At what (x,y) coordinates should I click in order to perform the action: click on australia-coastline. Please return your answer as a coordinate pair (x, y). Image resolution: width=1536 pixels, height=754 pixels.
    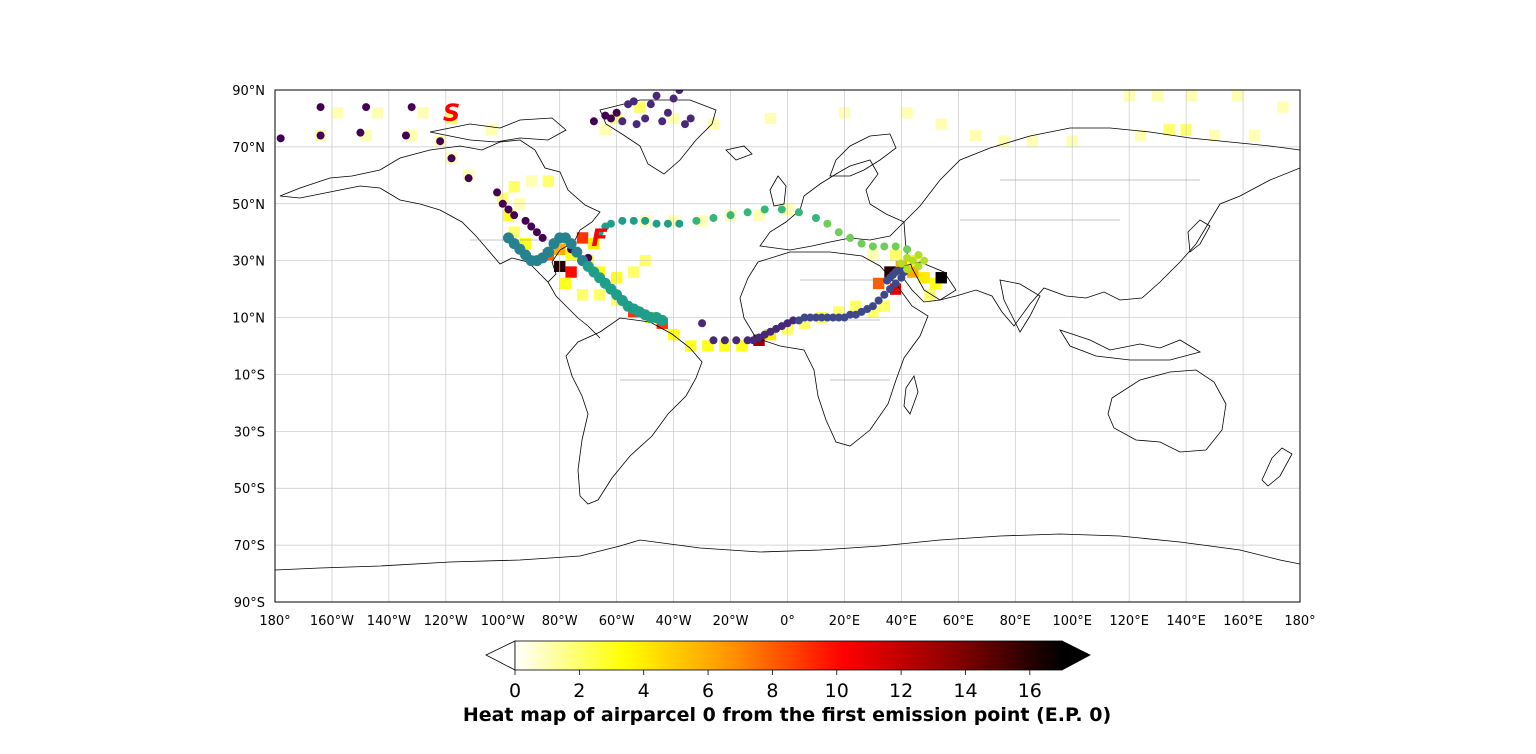
    Looking at the image, I should click on (1167, 411).